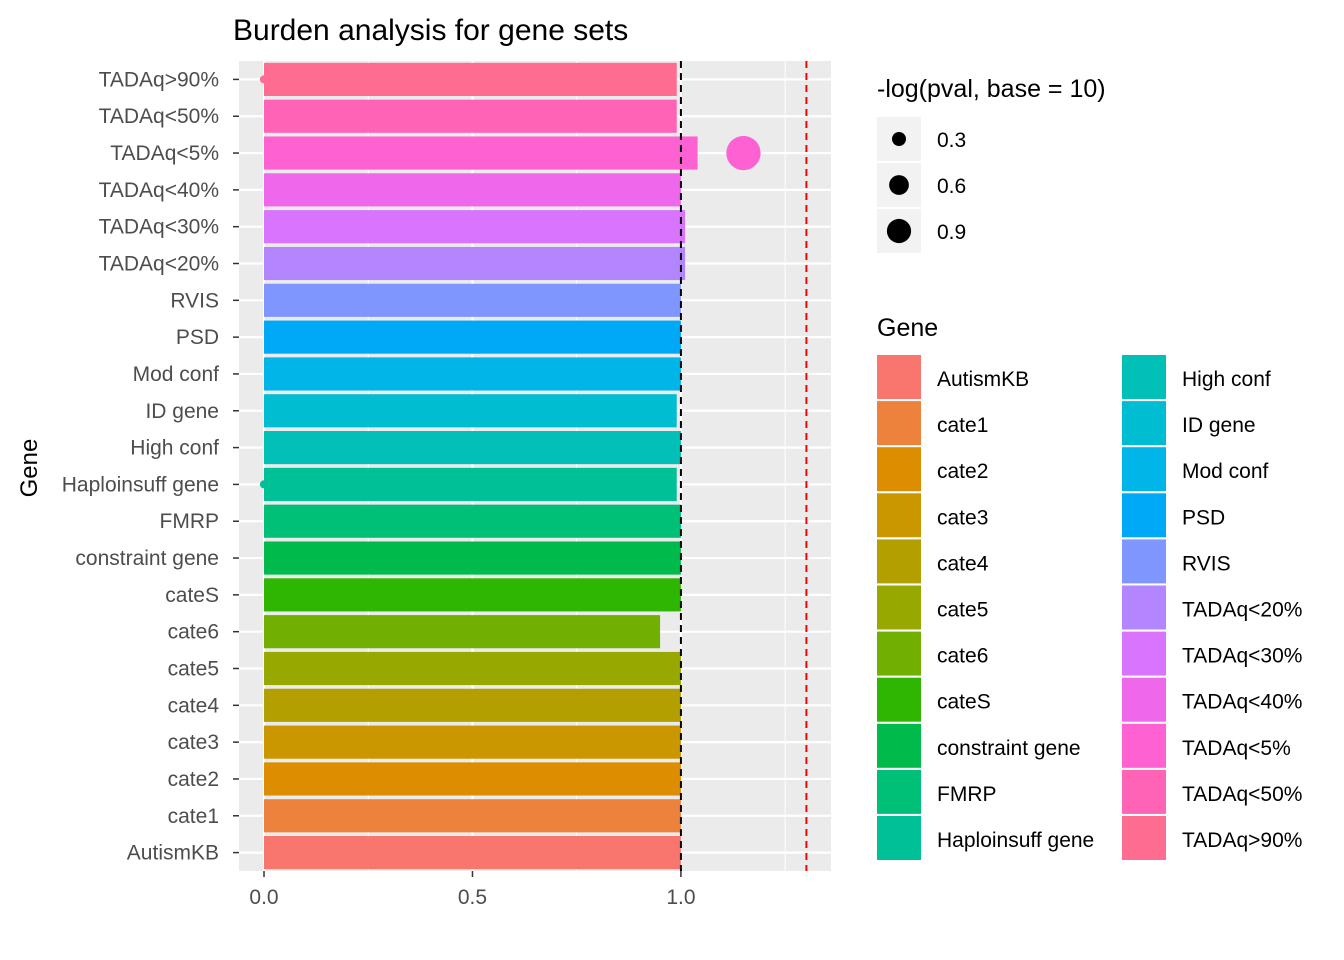 This screenshot has height=960, width=1344. I want to click on color-legend-label: cate4, so click(963, 563).